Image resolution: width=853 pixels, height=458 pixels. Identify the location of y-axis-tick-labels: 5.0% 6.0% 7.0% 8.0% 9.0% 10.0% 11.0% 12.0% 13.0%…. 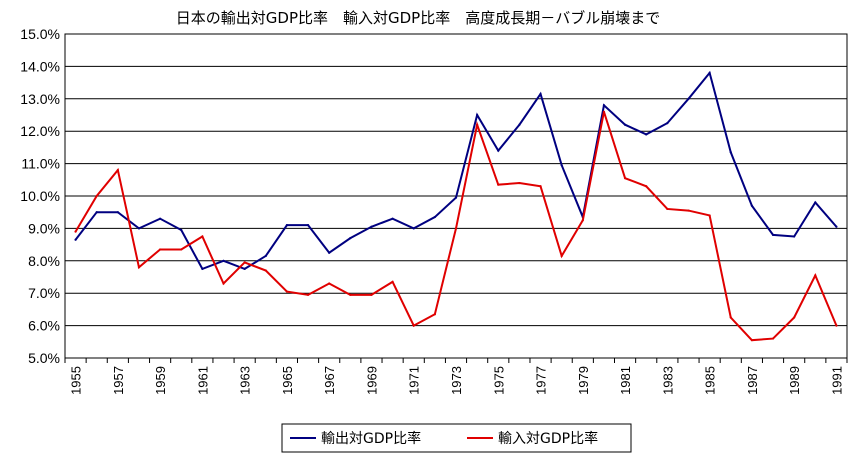
(40, 196).